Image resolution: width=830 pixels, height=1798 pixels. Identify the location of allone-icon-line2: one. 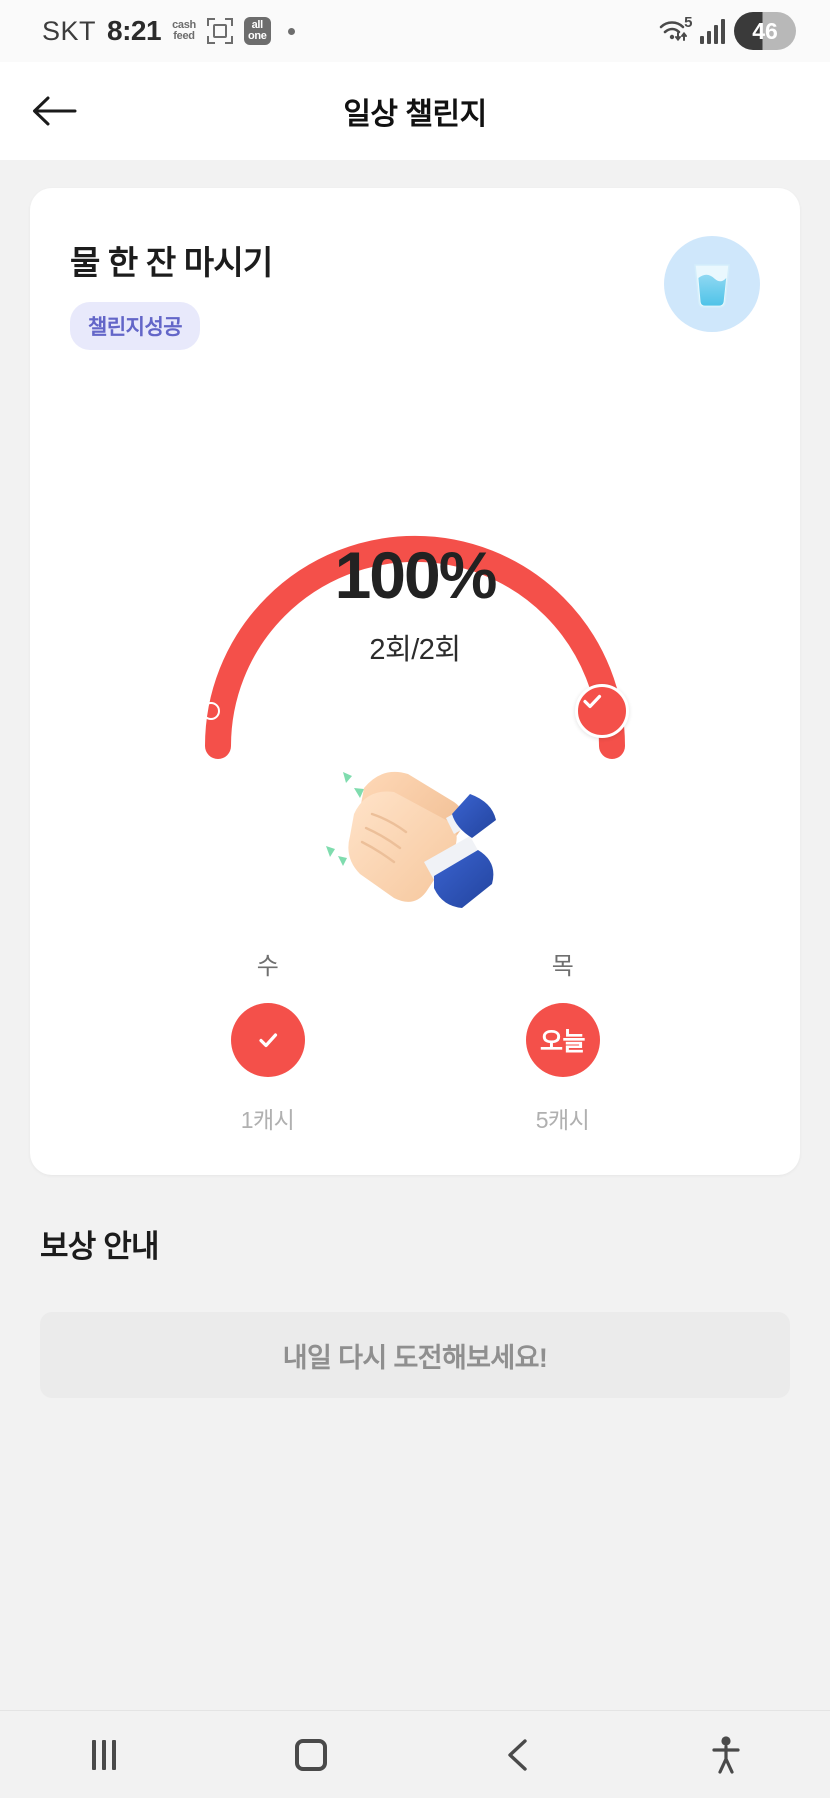
(257, 36).